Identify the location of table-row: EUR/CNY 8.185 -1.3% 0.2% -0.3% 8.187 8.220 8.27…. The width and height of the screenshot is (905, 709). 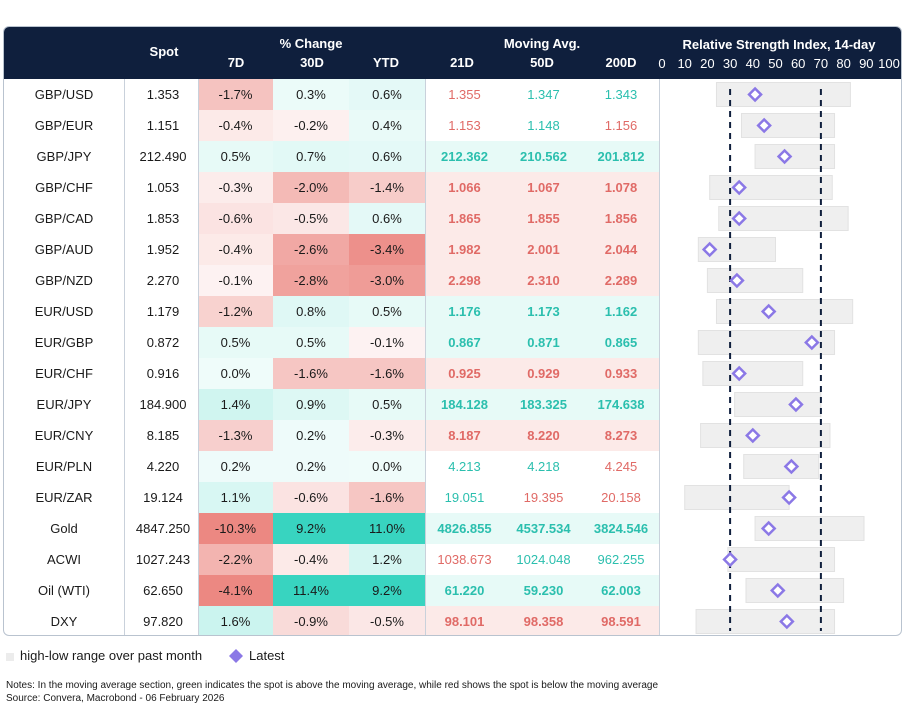
(331, 435).